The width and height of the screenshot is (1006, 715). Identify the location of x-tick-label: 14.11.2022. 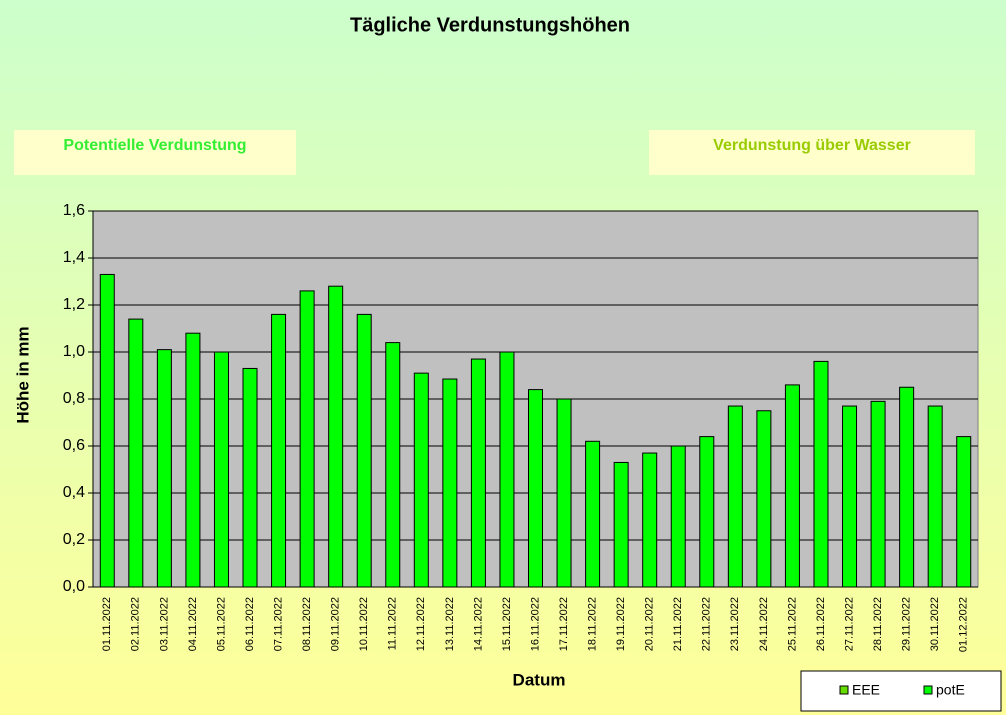
(478, 624).